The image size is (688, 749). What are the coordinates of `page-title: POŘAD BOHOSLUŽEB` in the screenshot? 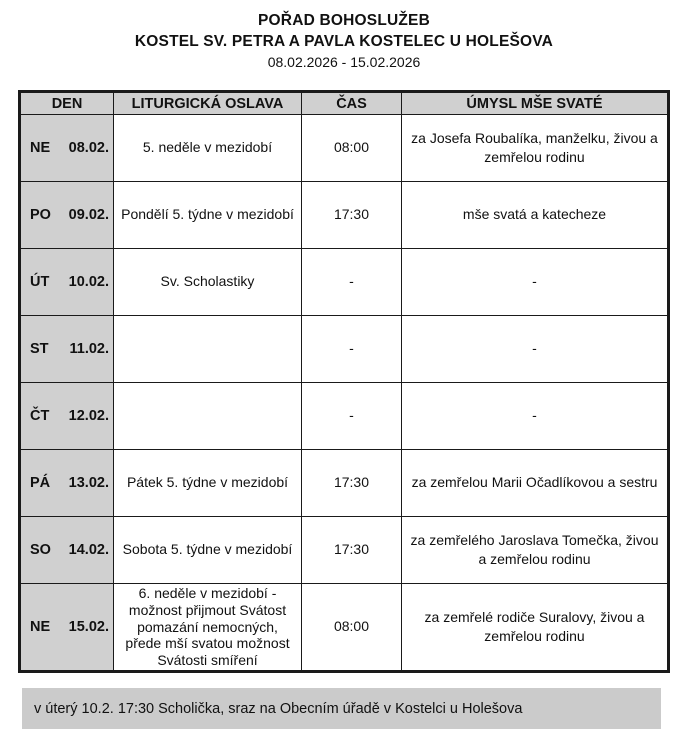 It's located at (344, 20).